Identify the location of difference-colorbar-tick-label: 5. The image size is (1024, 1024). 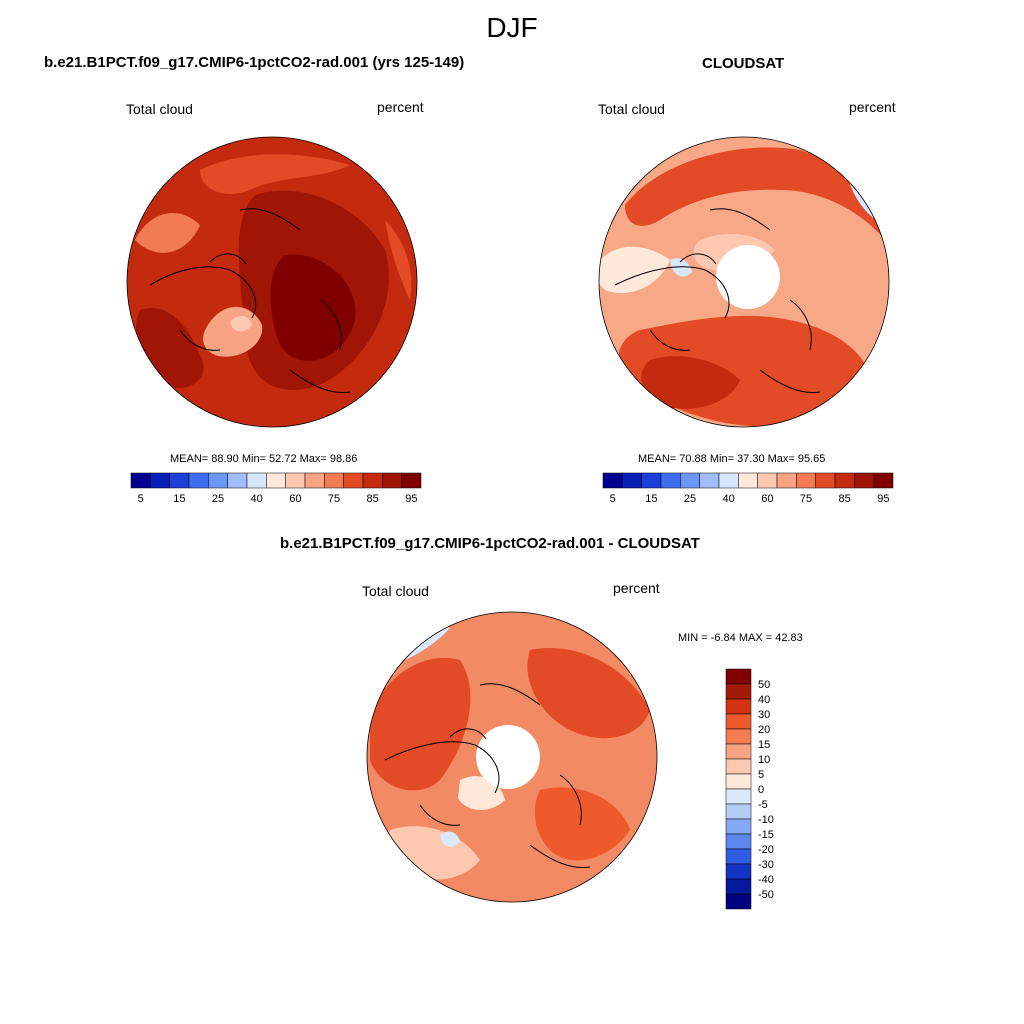
(761, 775).